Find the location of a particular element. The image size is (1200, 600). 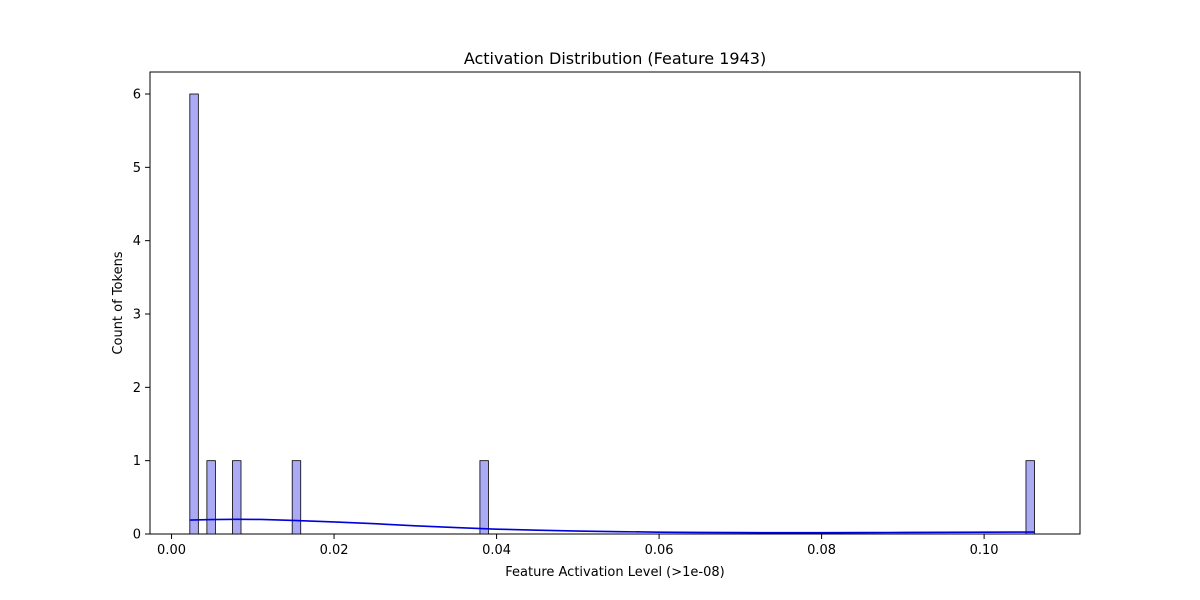

y-tick-label: 0 is located at coordinates (137, 535).